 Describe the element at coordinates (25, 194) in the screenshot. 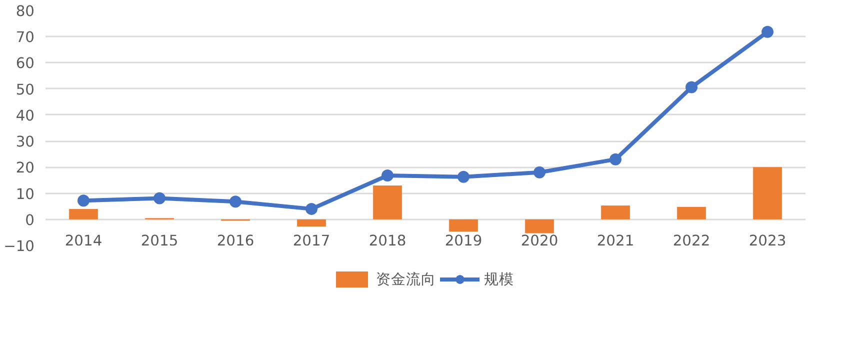

I see `y-tick-label: 10` at that location.